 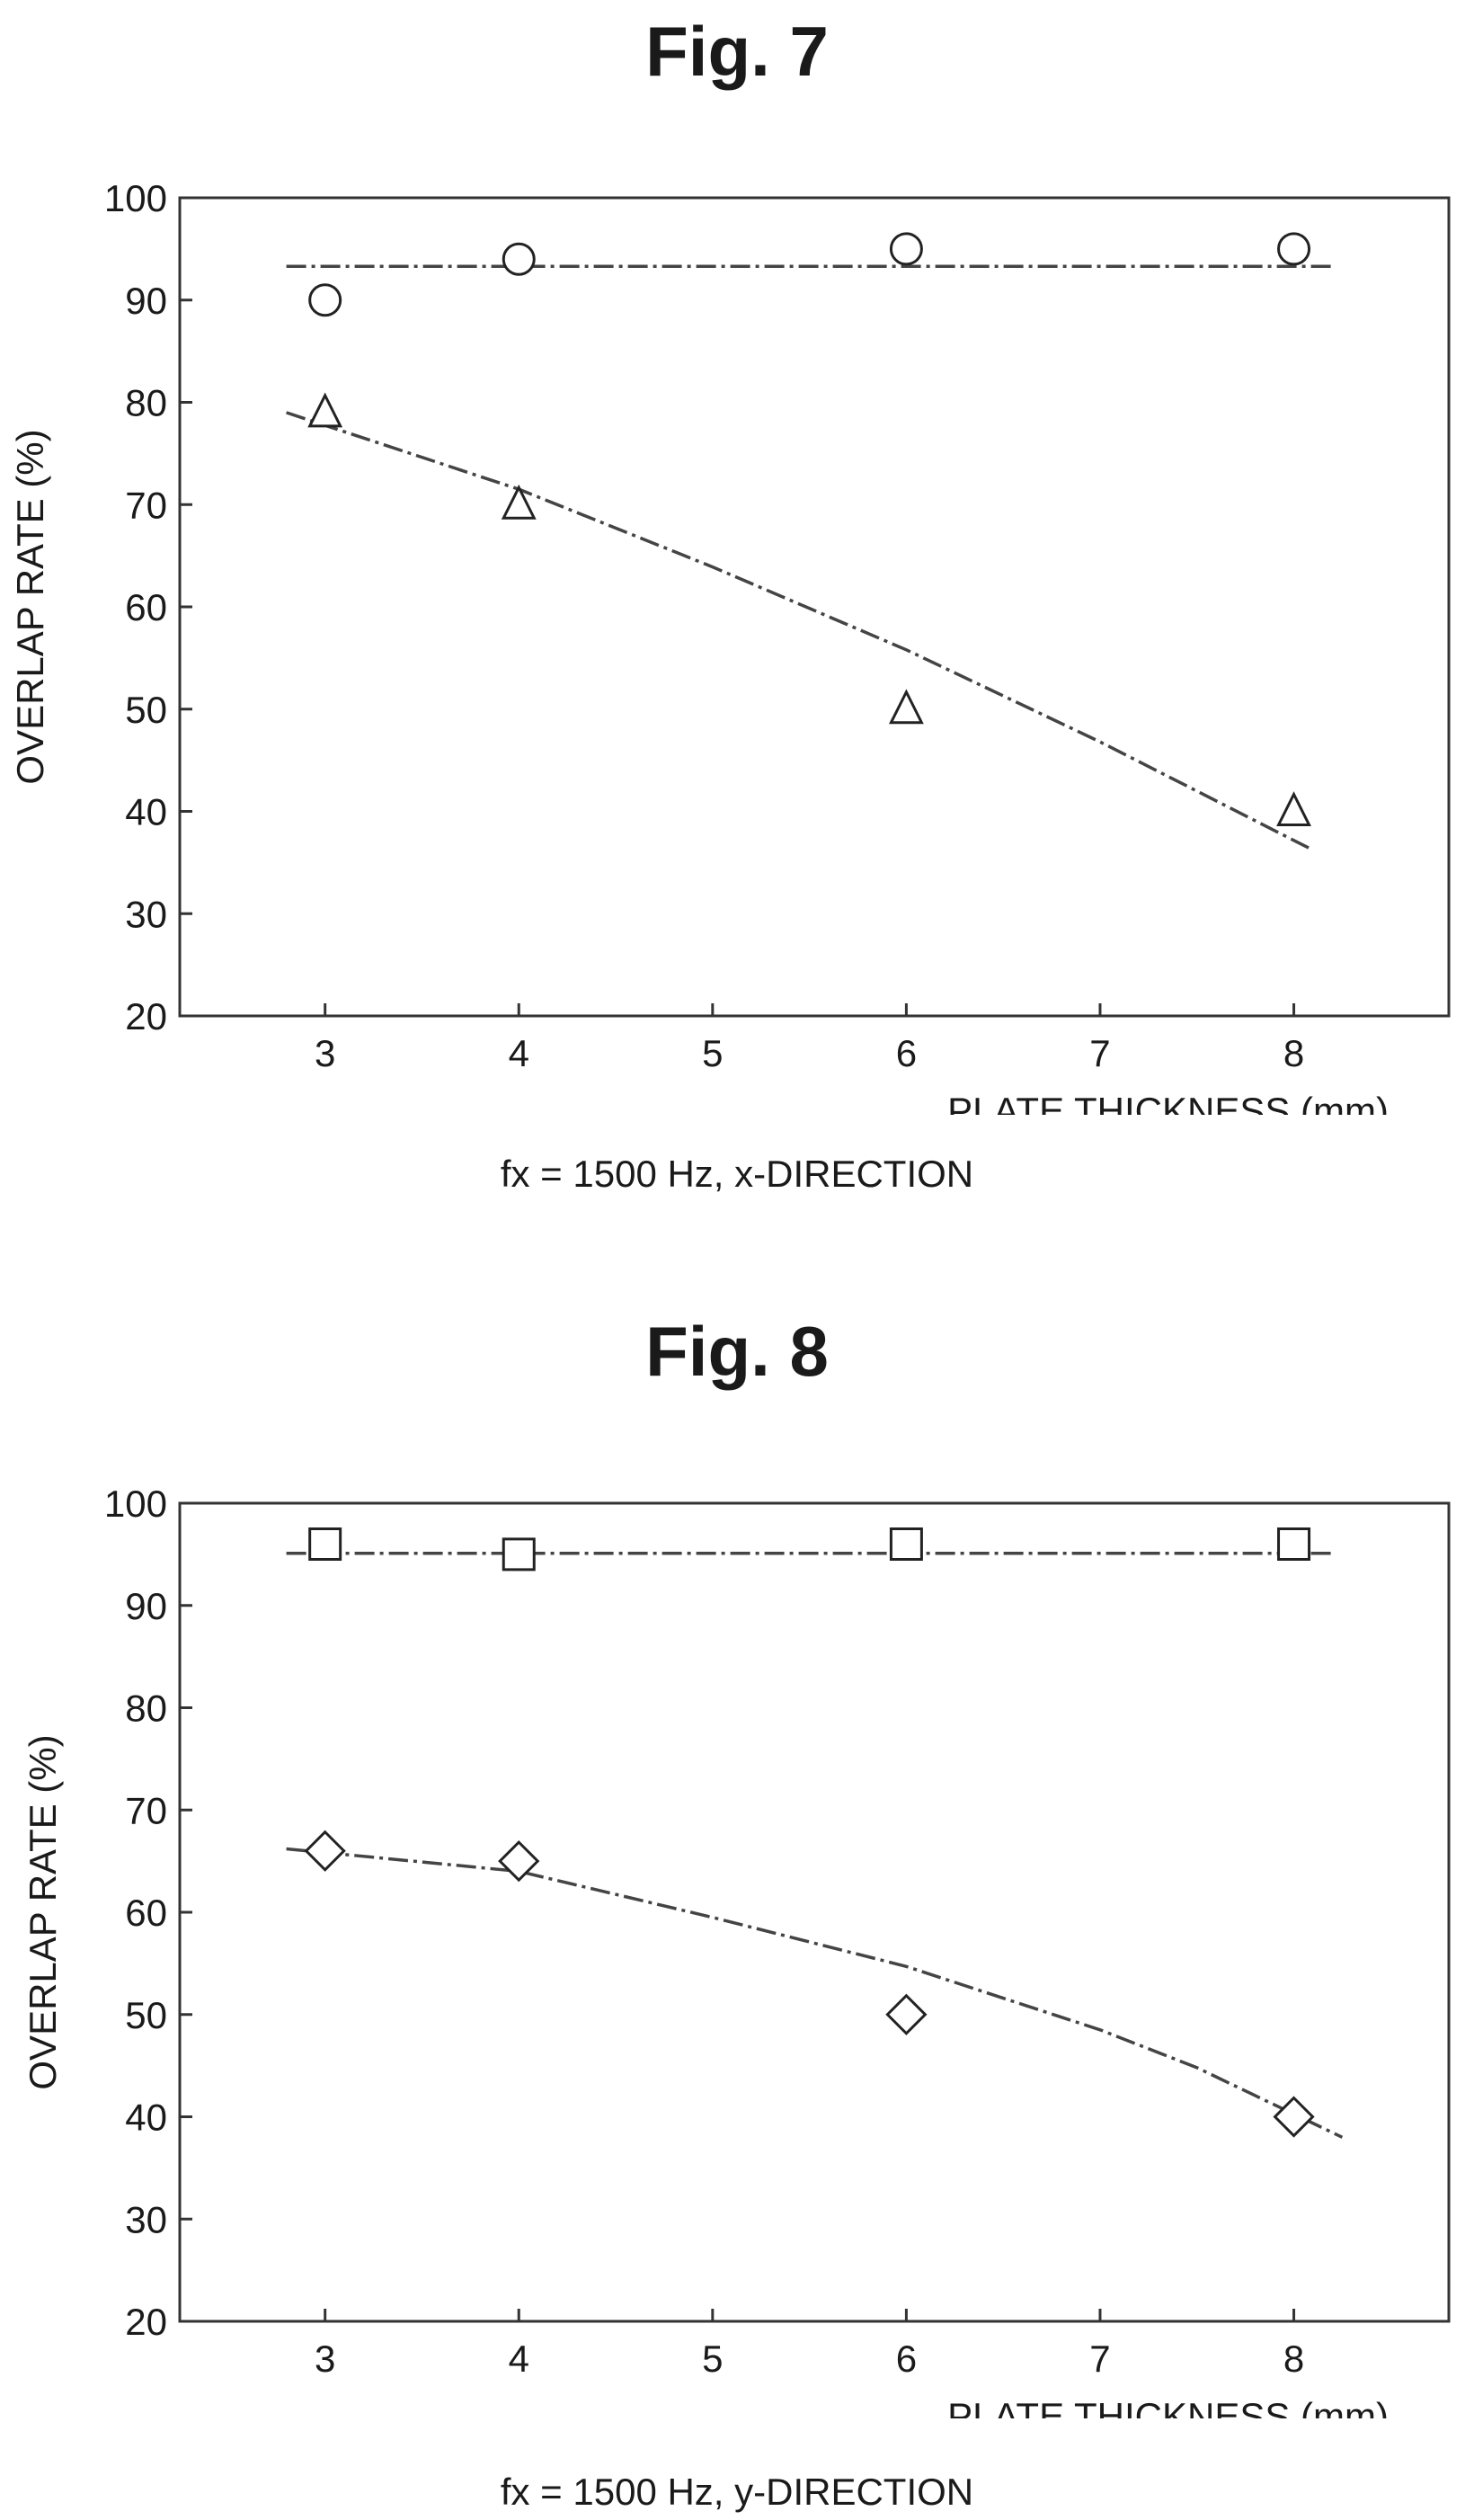 What do you see at coordinates (815, 1993) in the screenshot?
I see `fit-line-diamond` at bounding box center [815, 1993].